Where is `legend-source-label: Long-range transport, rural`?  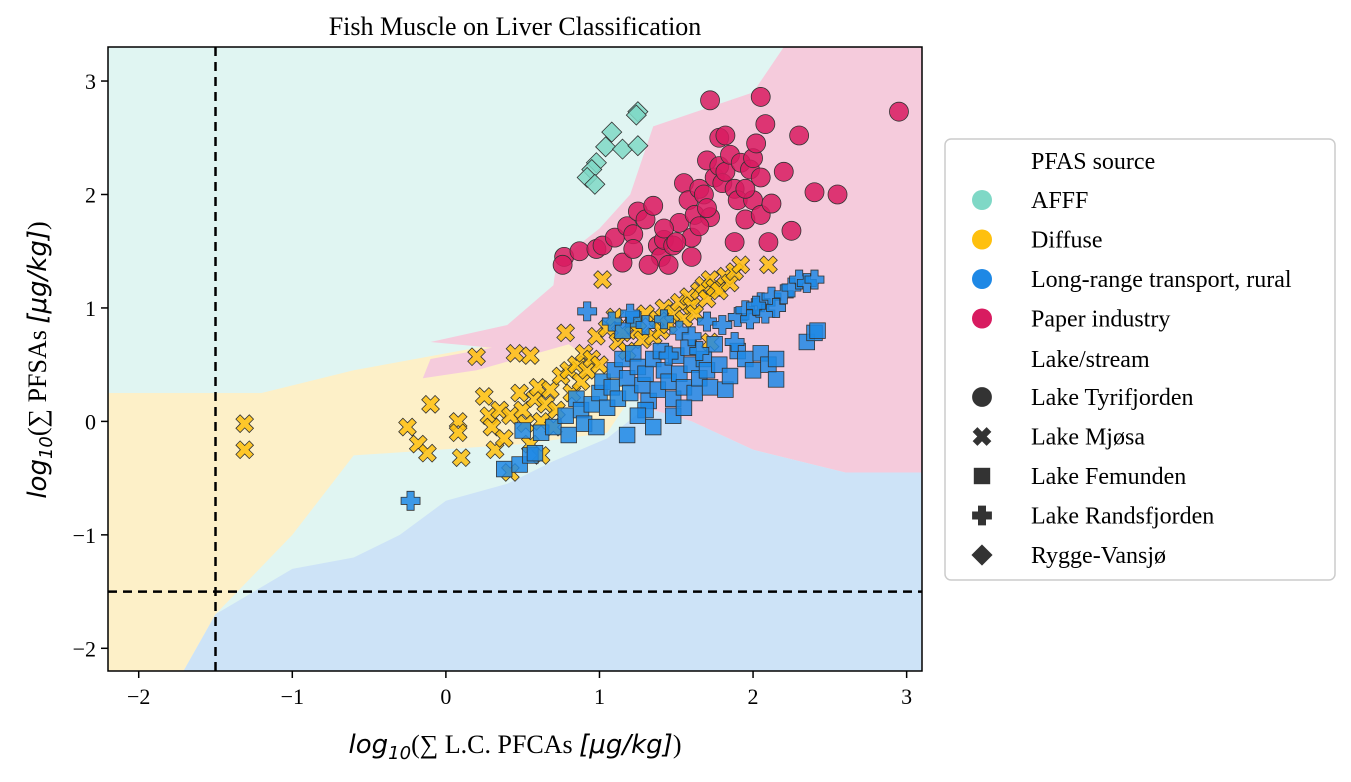 legend-source-label: Long-range transport, rural is located at coordinates (1161, 280).